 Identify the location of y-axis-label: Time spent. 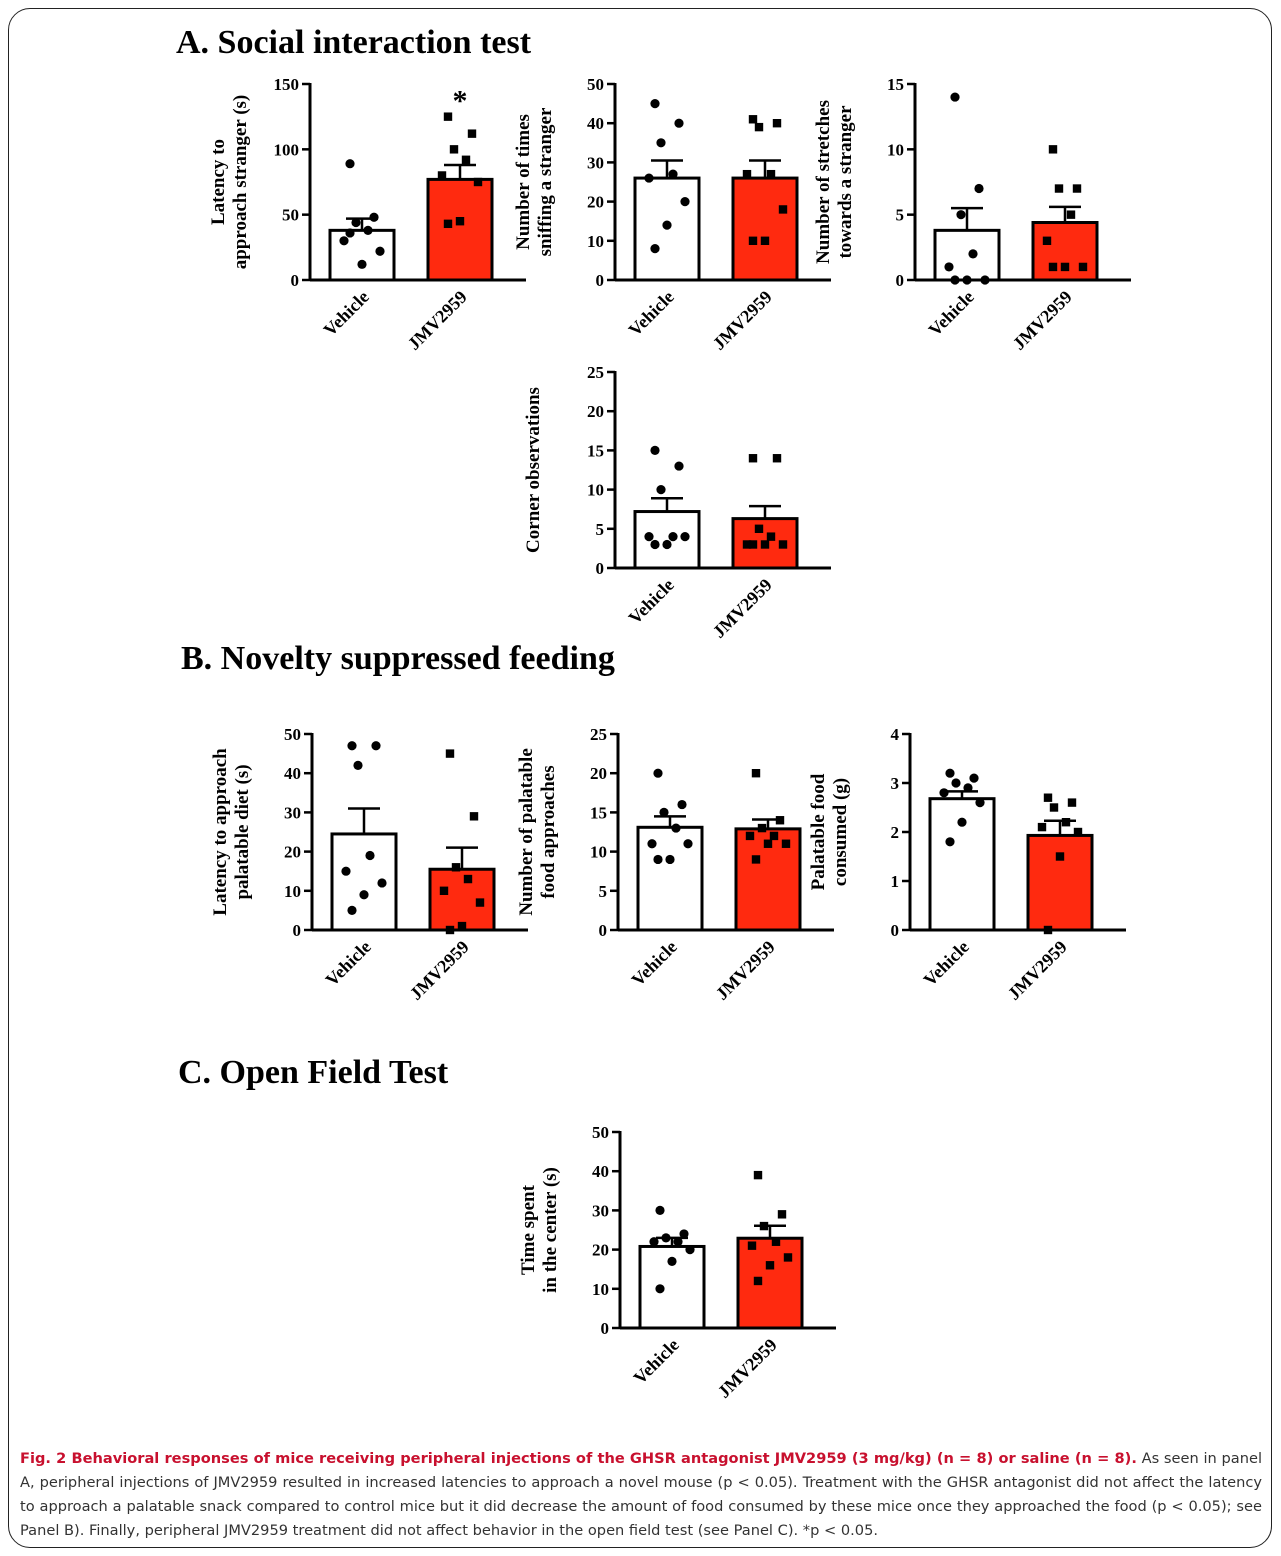
(528, 1229).